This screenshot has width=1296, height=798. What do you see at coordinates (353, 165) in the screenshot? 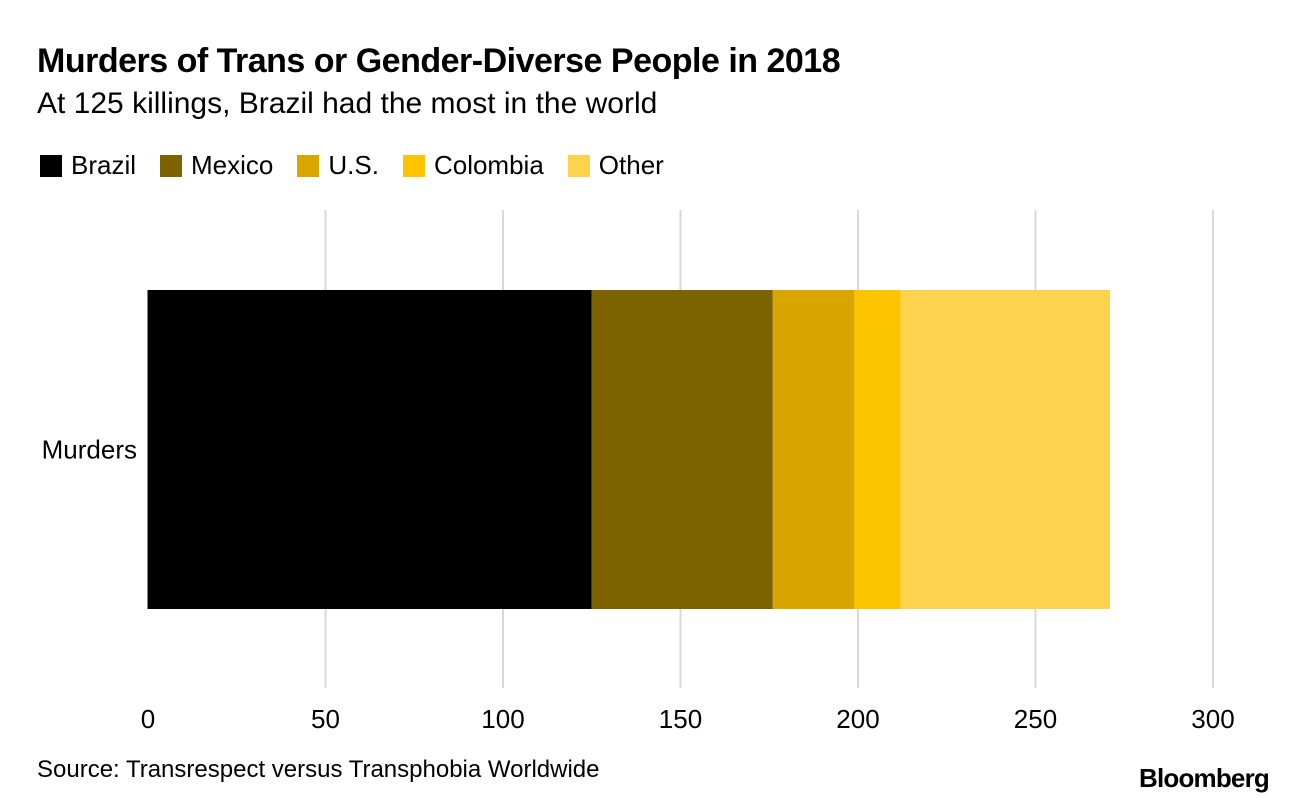
I see `legend-label: U.S.` at bounding box center [353, 165].